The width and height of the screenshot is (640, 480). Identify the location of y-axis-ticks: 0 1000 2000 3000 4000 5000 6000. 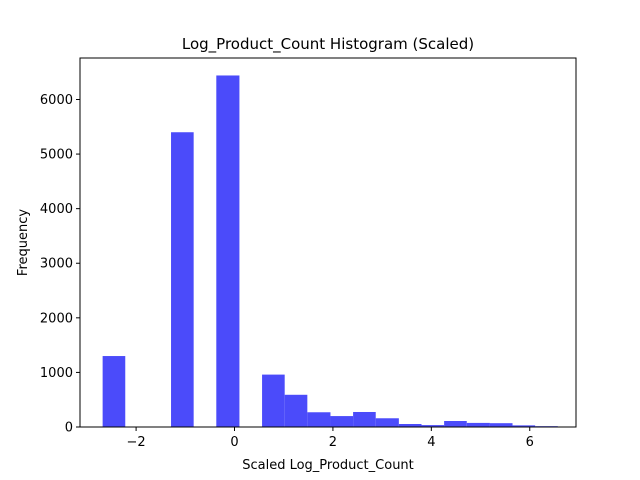
(60, 264).